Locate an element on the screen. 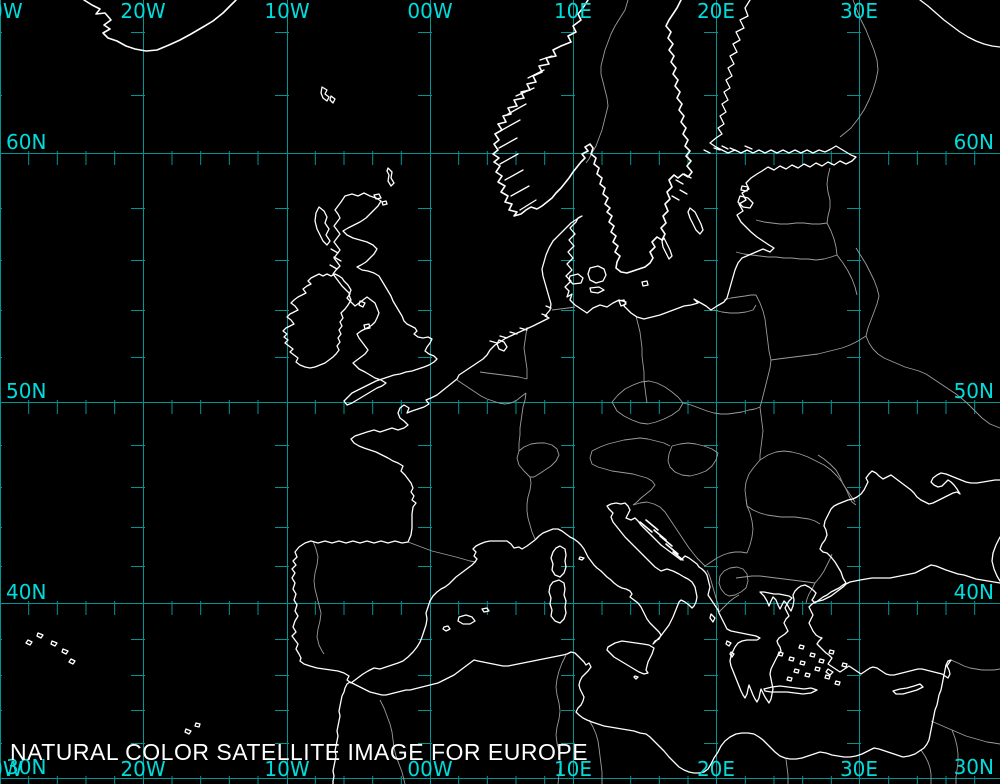 This screenshot has height=784, width=1000. border-latvia-russia is located at coordinates (832, 239).